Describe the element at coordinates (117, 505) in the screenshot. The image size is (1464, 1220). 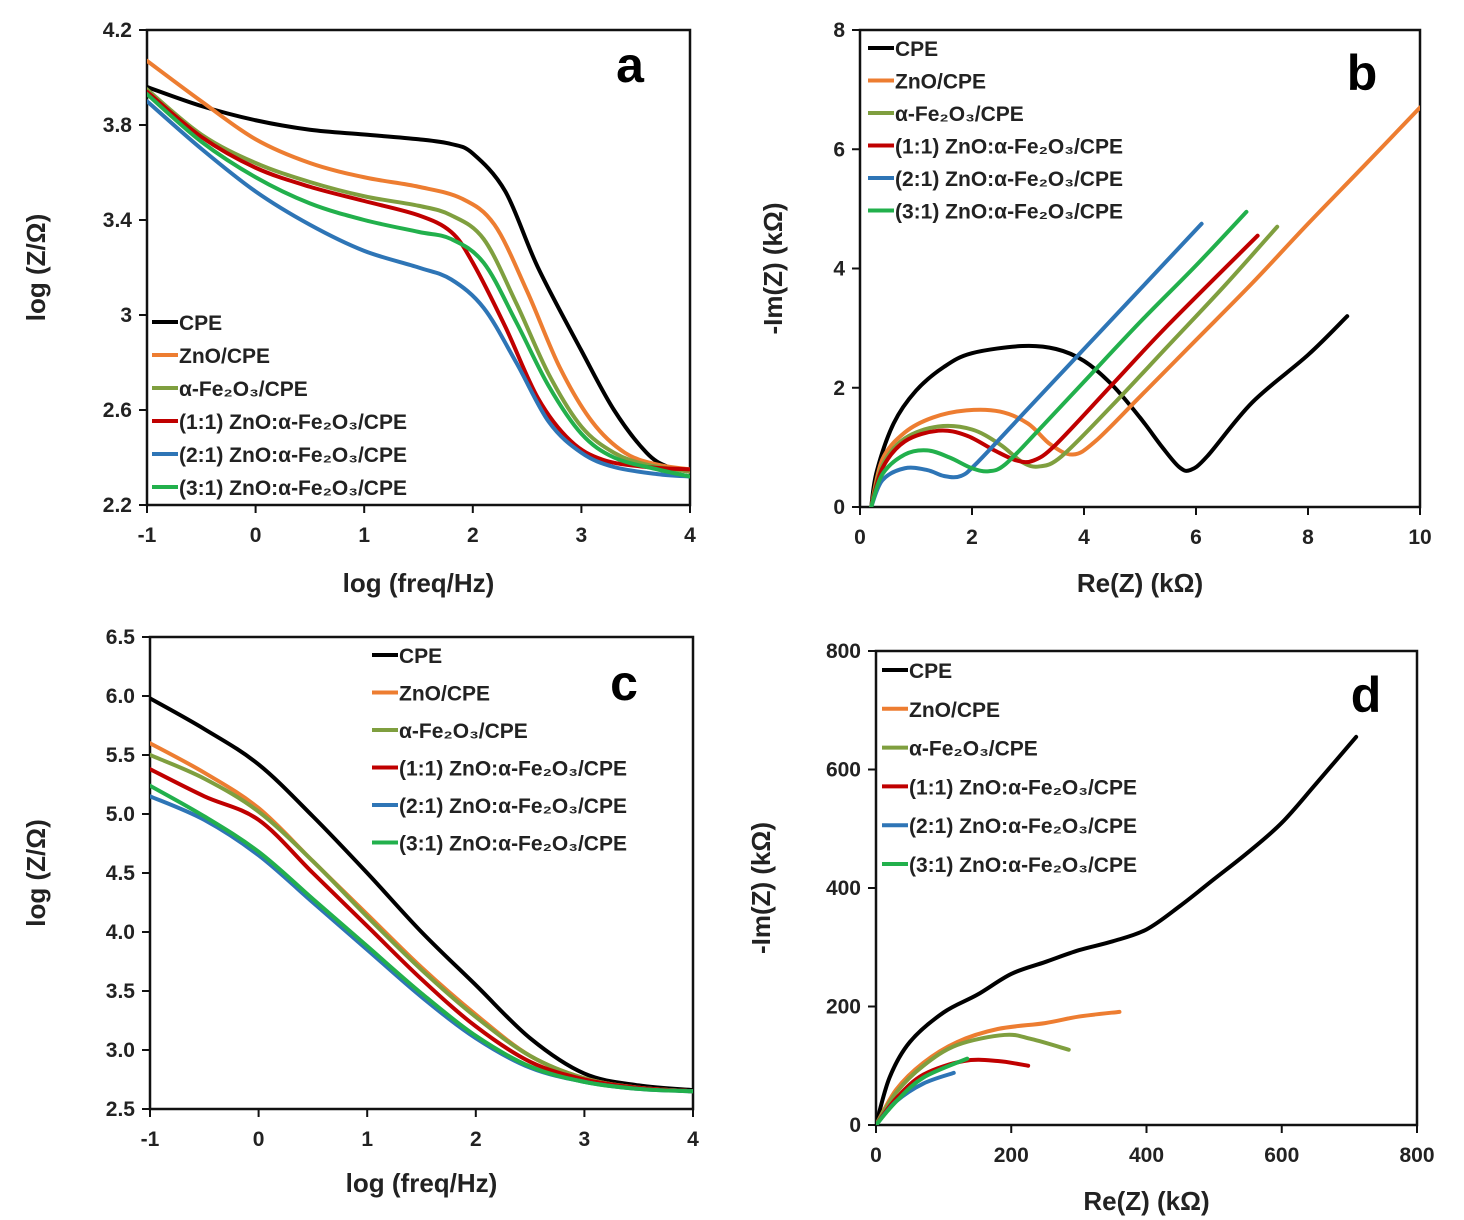
I see `y-tick-label: 2.2` at that location.